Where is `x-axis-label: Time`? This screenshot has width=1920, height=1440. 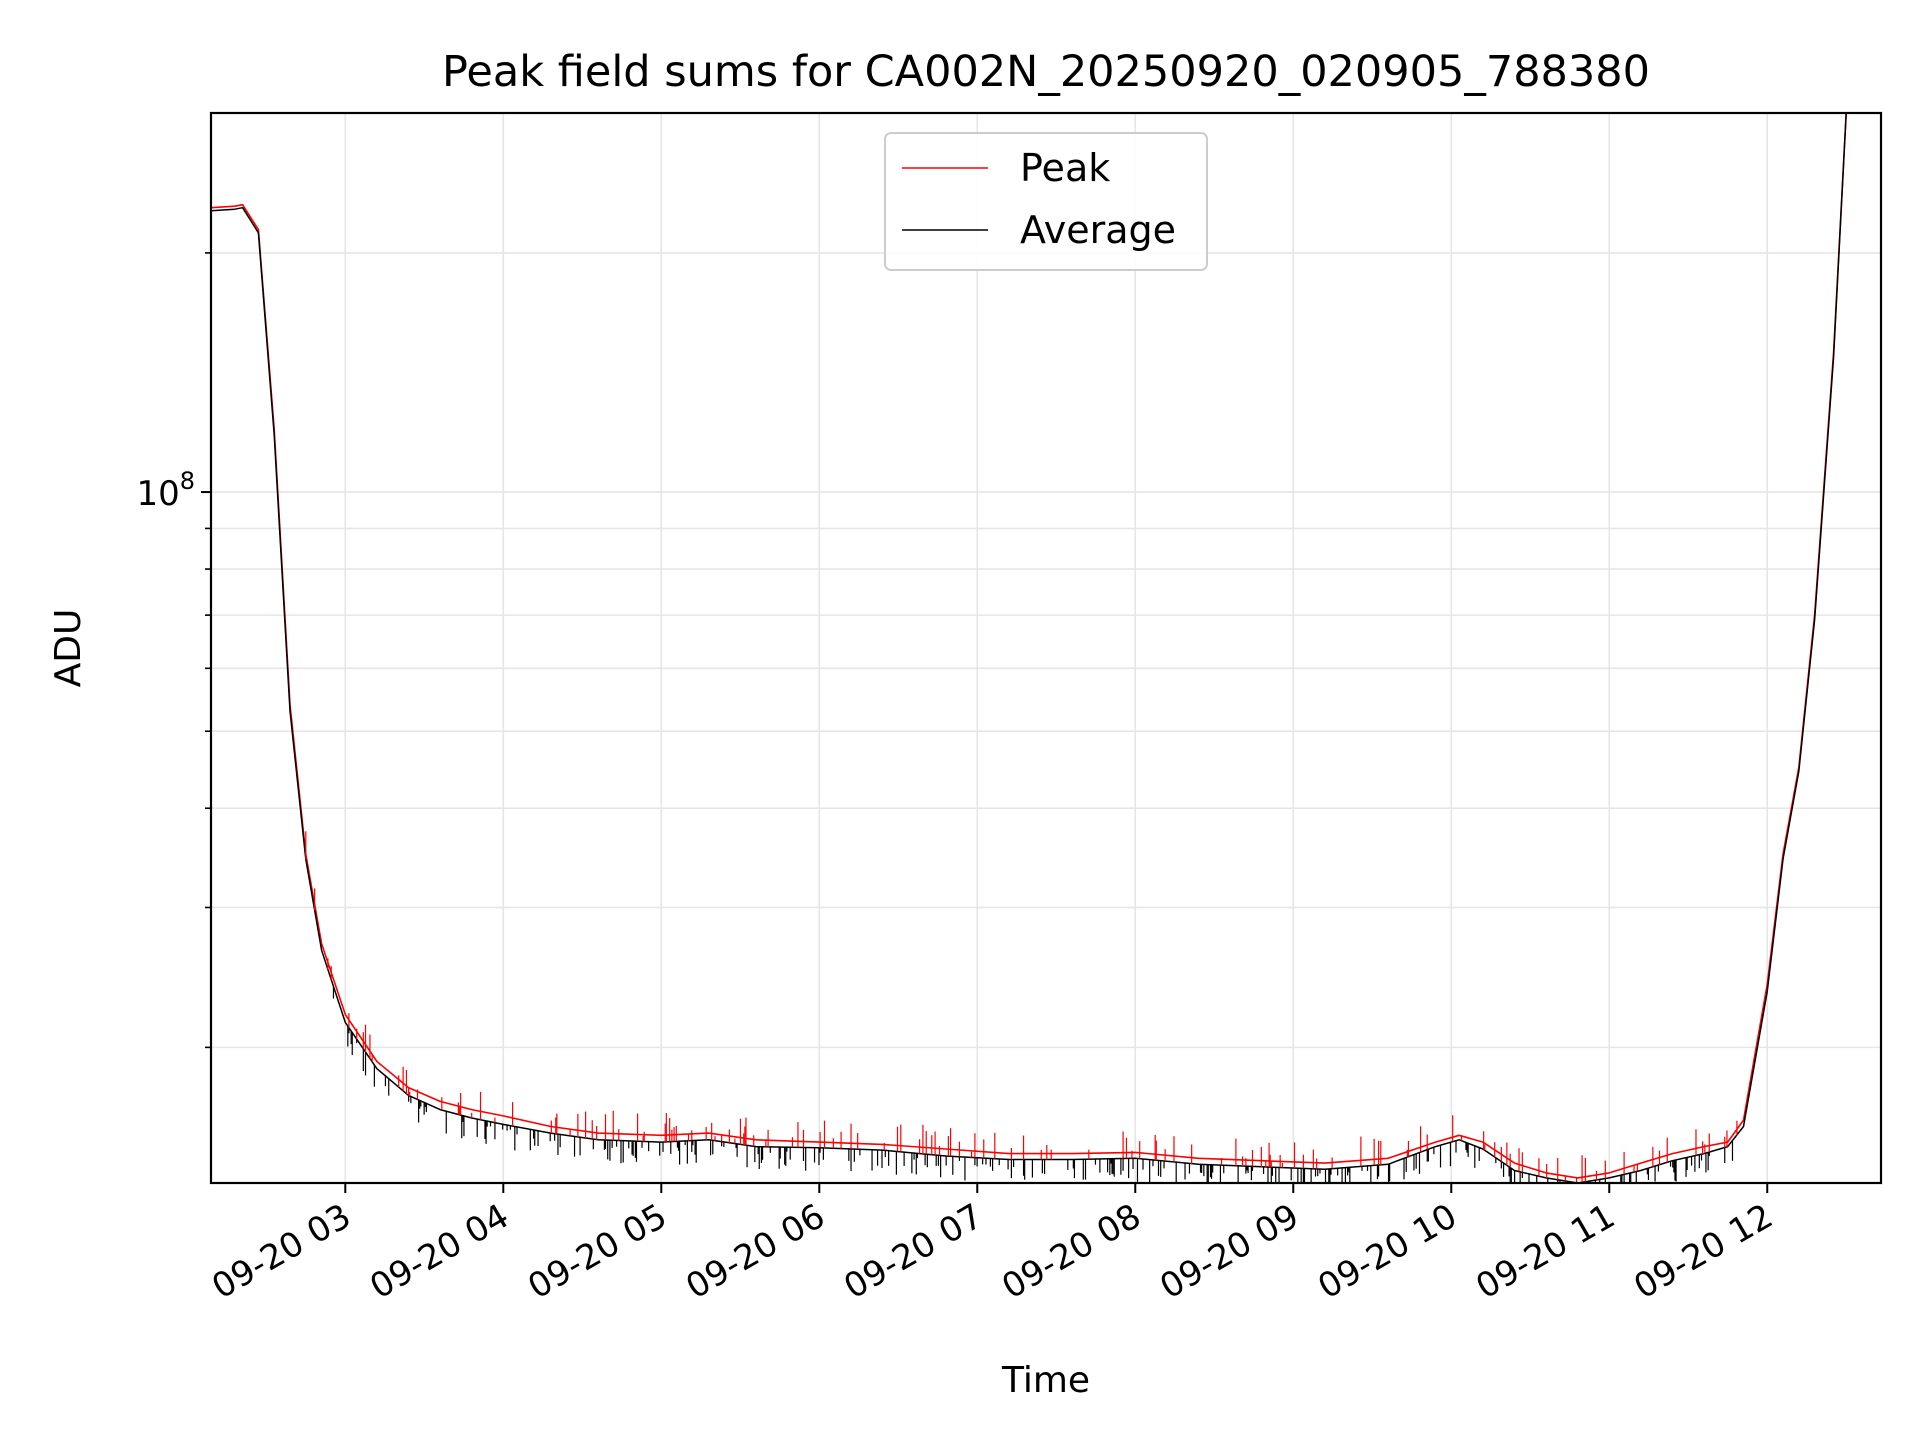
x-axis-label: Time is located at coordinates (1045, 1380).